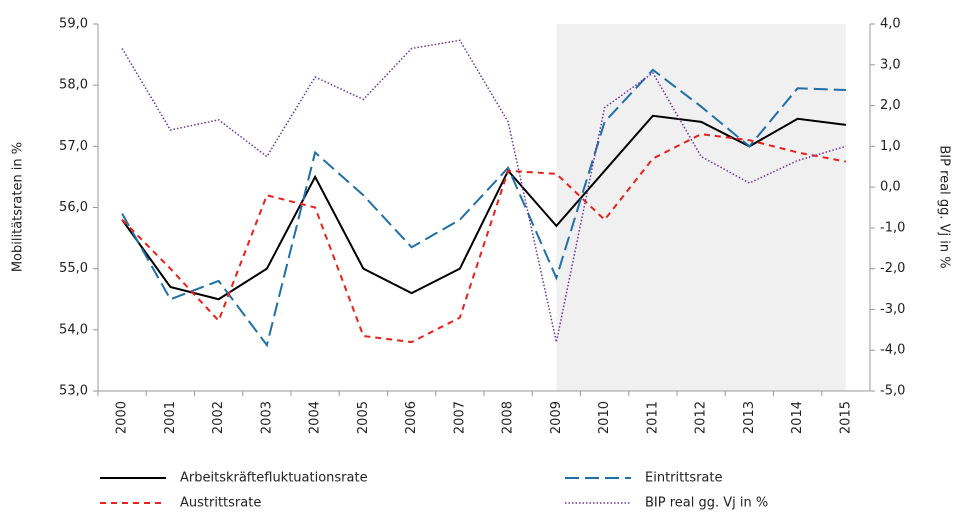 The width and height of the screenshot is (961, 513). I want to click on x-tick-label: 2006, so click(411, 417).